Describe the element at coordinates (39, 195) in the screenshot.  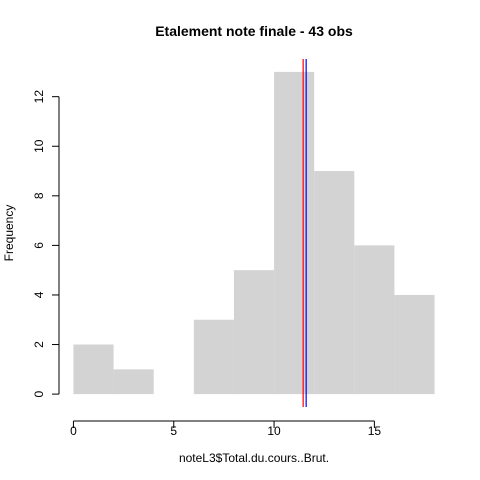
I see `y-tick-label-4: 8` at that location.